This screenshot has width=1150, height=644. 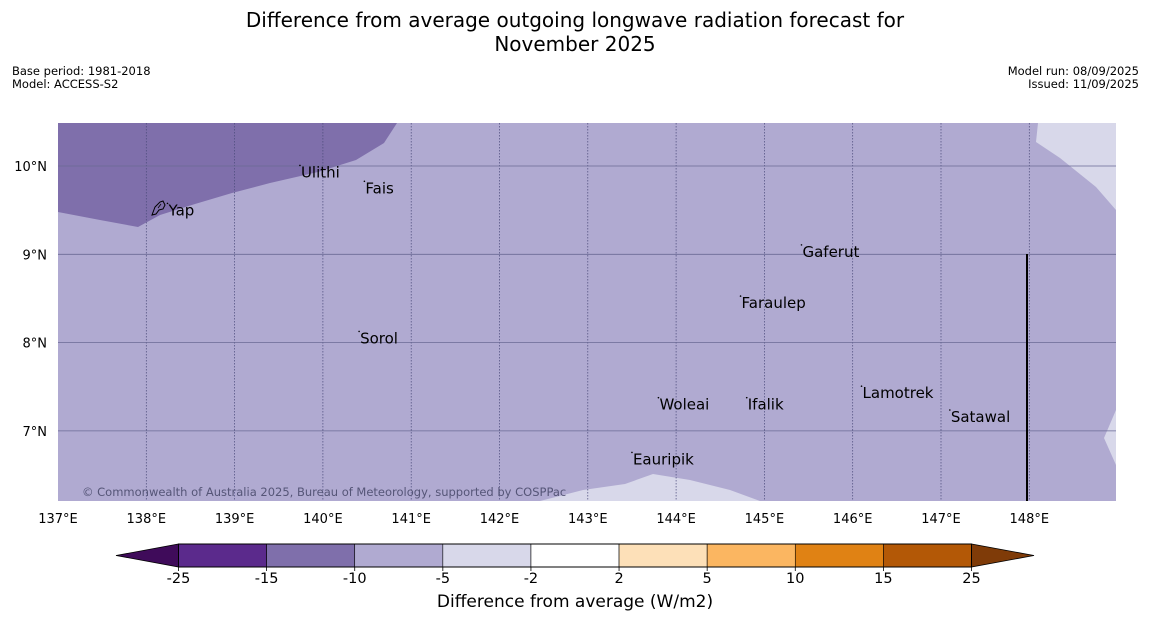 I want to click on place-eauripik: Eauripik, so click(x=662, y=459).